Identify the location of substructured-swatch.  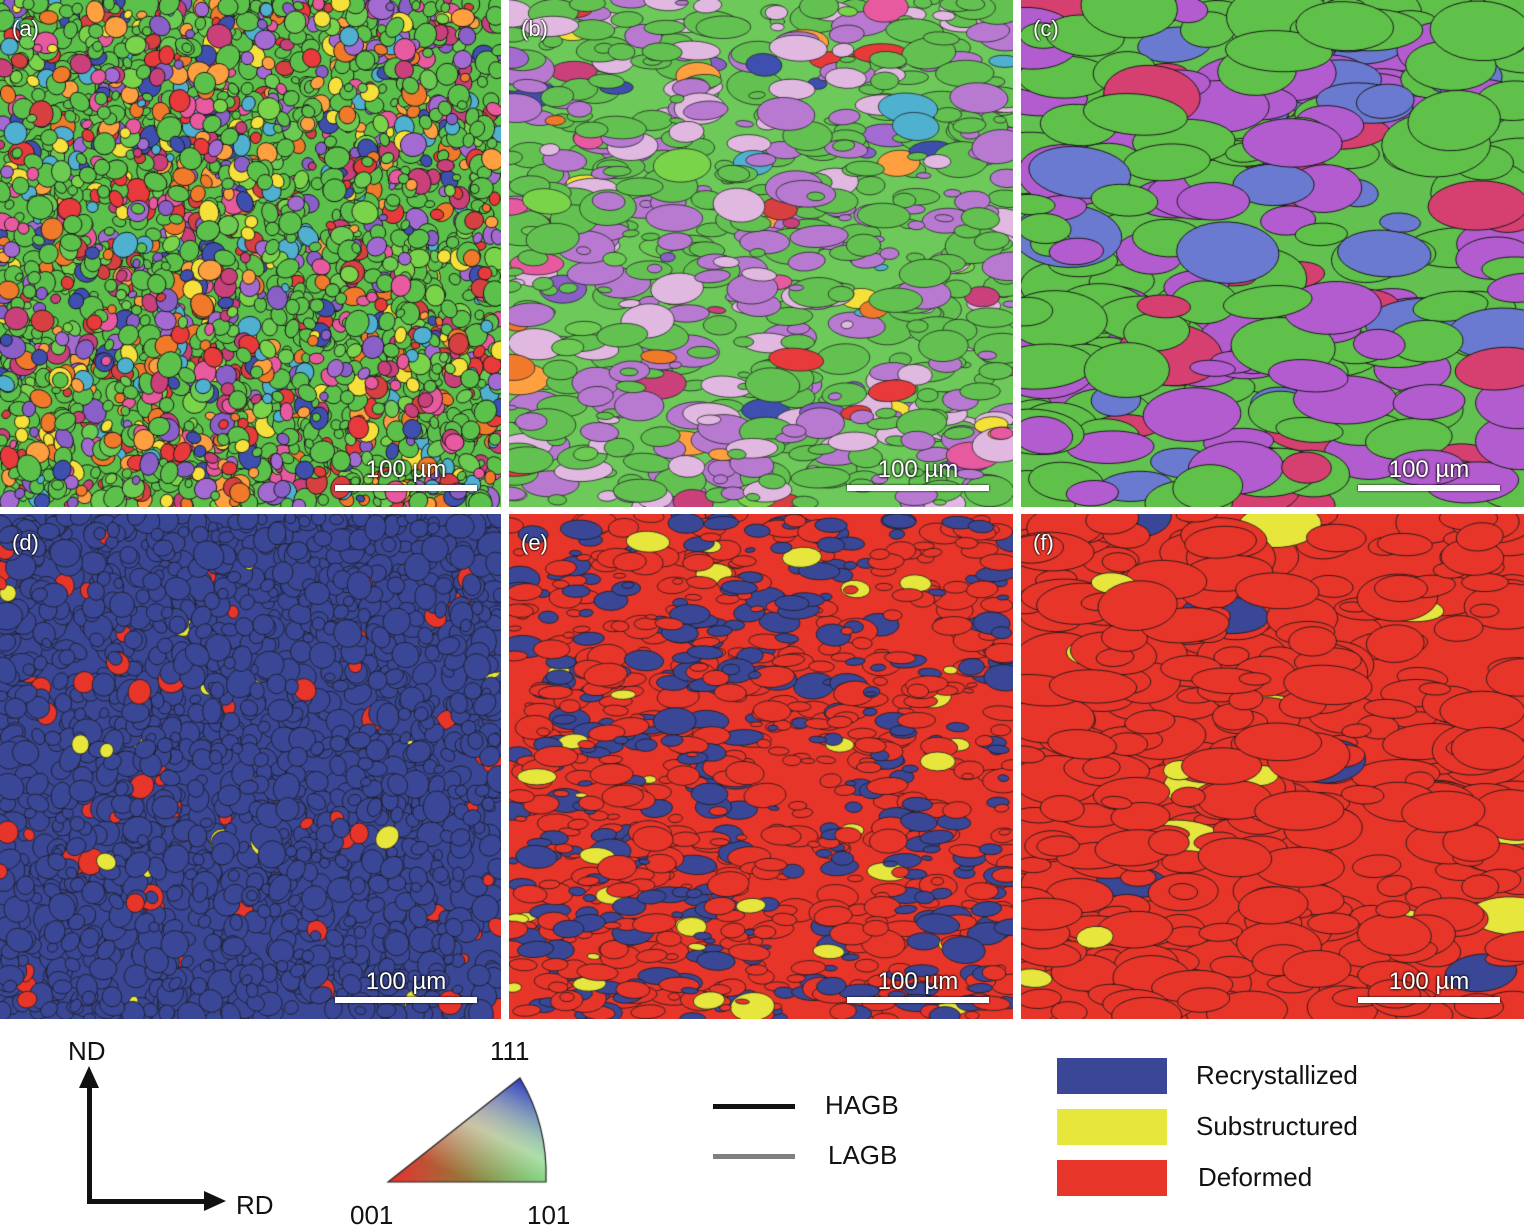
(1112, 1127).